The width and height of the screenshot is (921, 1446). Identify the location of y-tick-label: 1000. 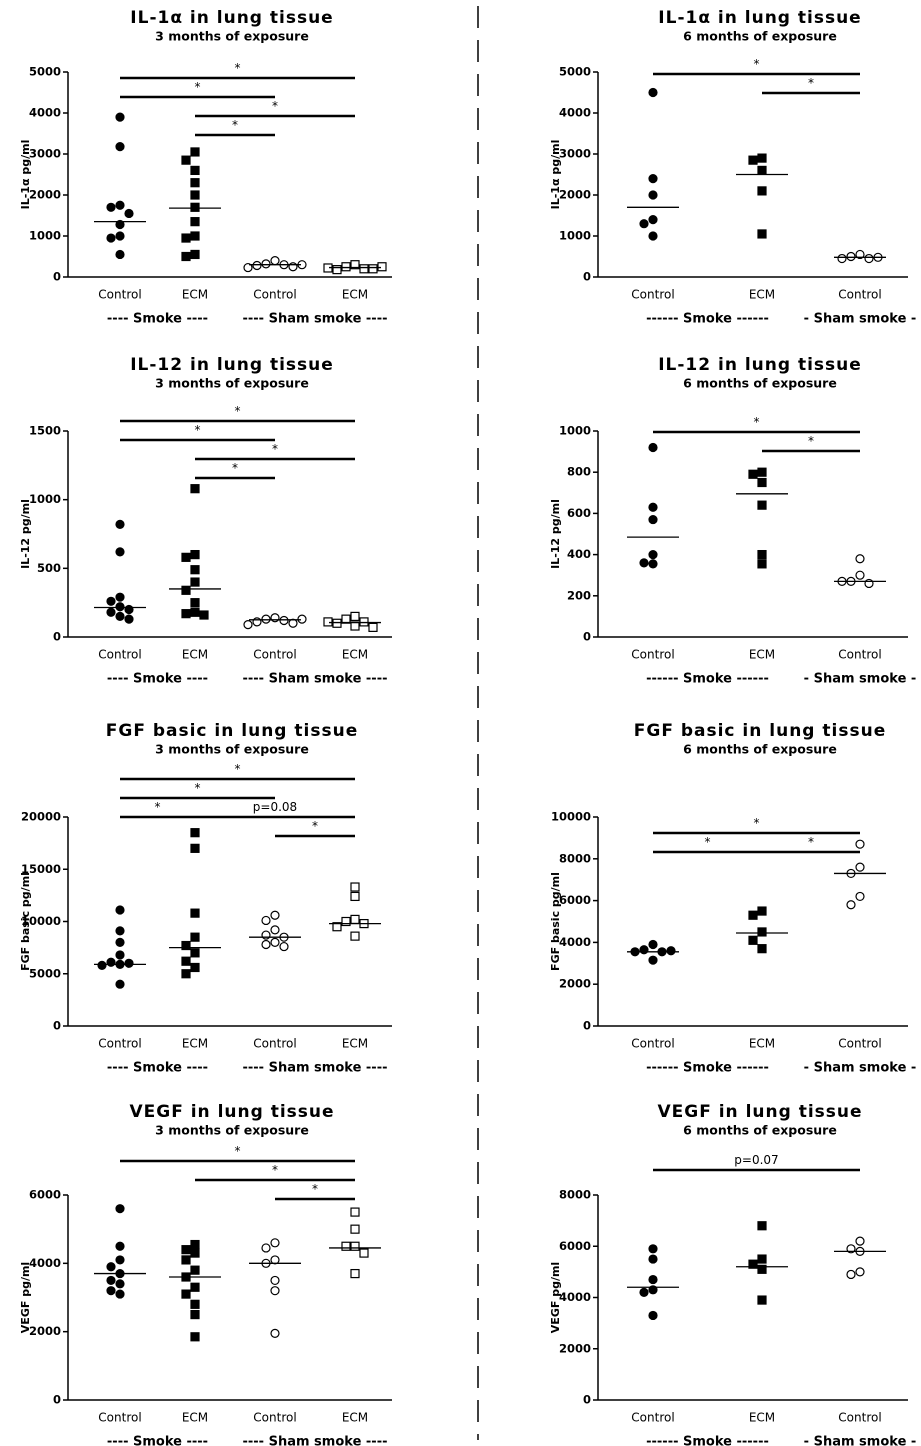
(575, 236).